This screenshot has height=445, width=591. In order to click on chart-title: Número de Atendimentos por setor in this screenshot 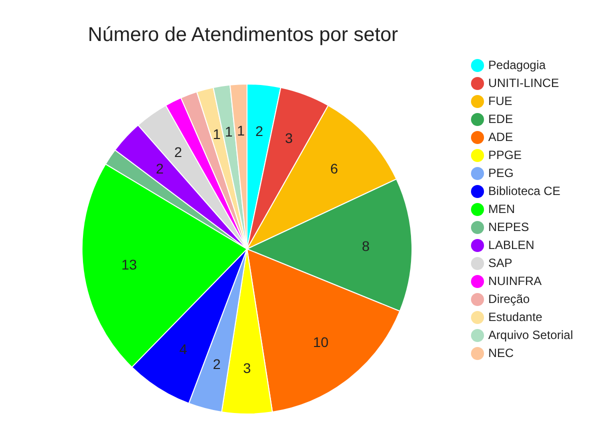, I will do `click(243, 35)`.